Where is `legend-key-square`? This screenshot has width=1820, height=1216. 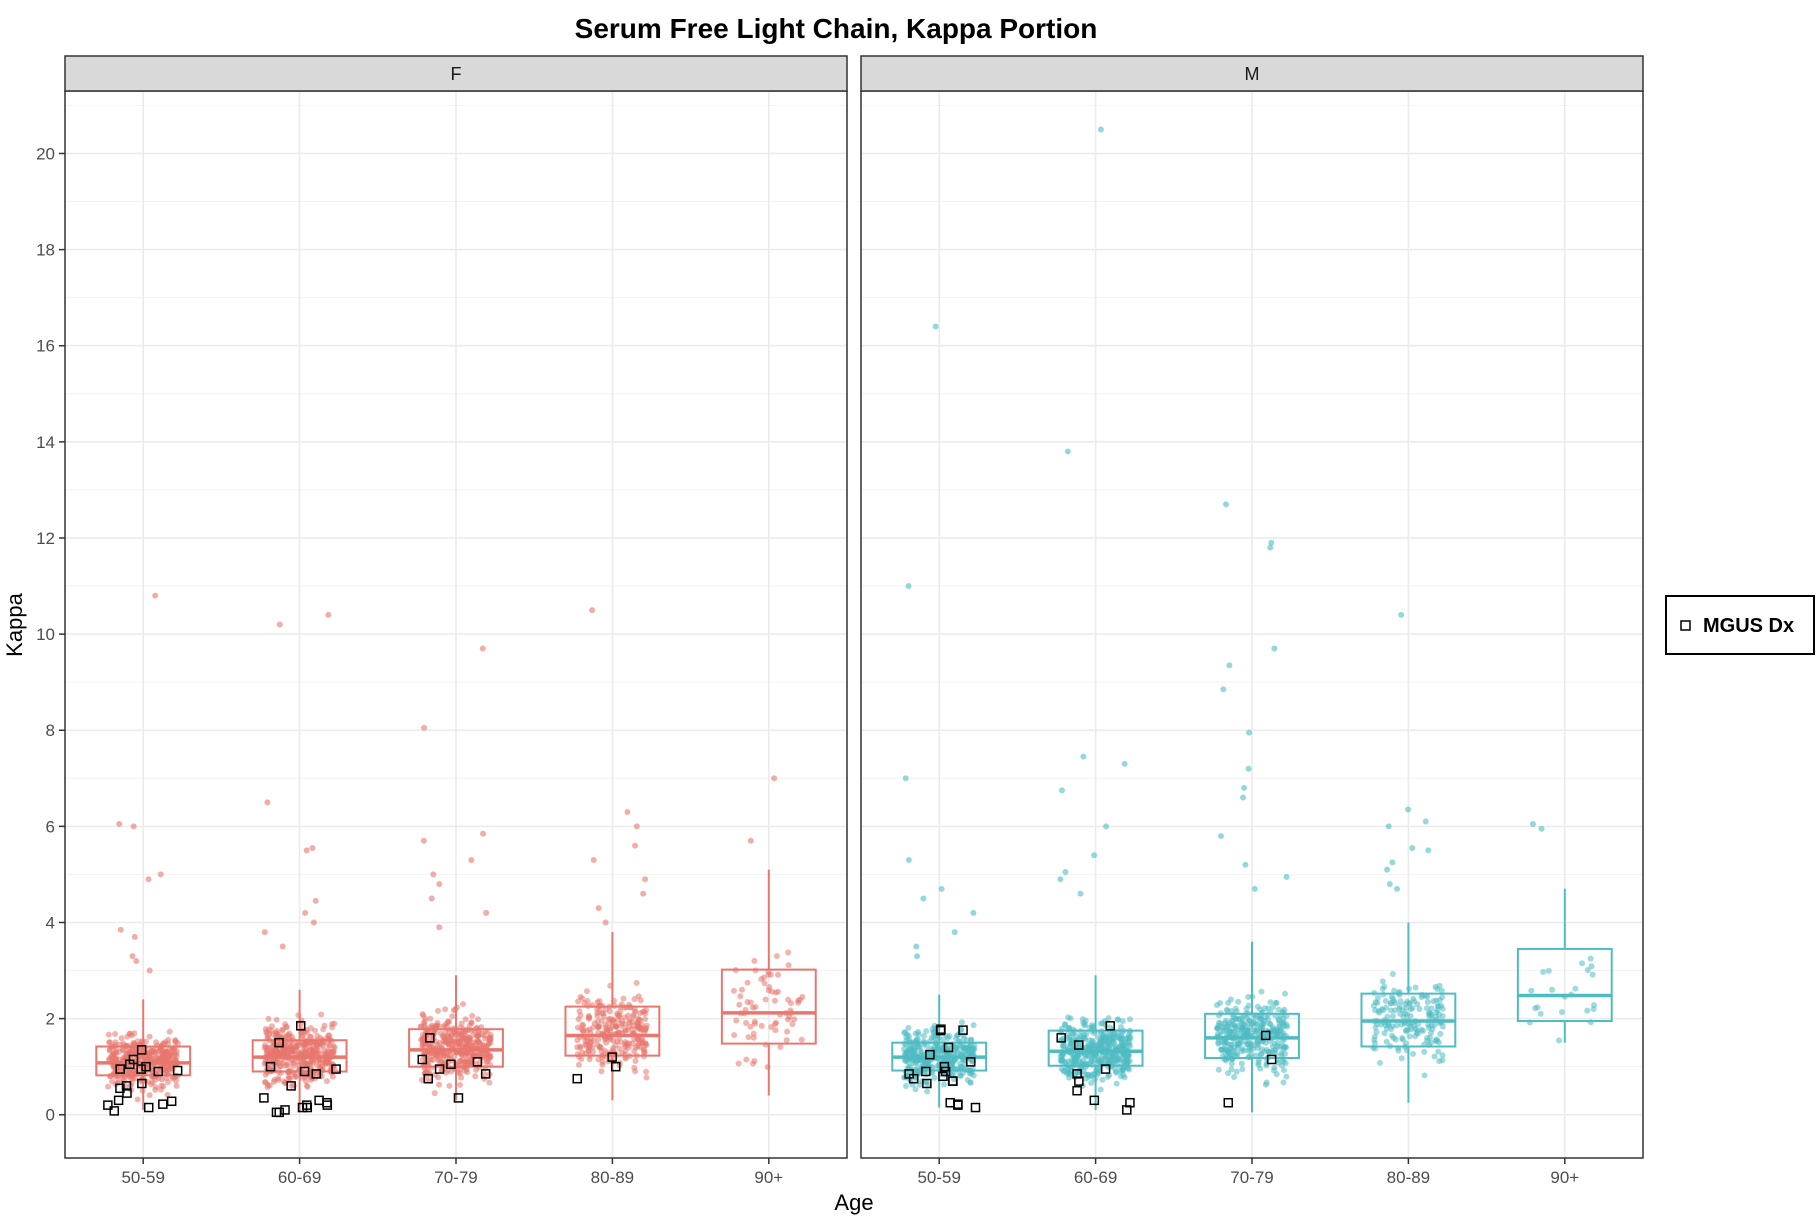
legend-key-square is located at coordinates (1685, 625).